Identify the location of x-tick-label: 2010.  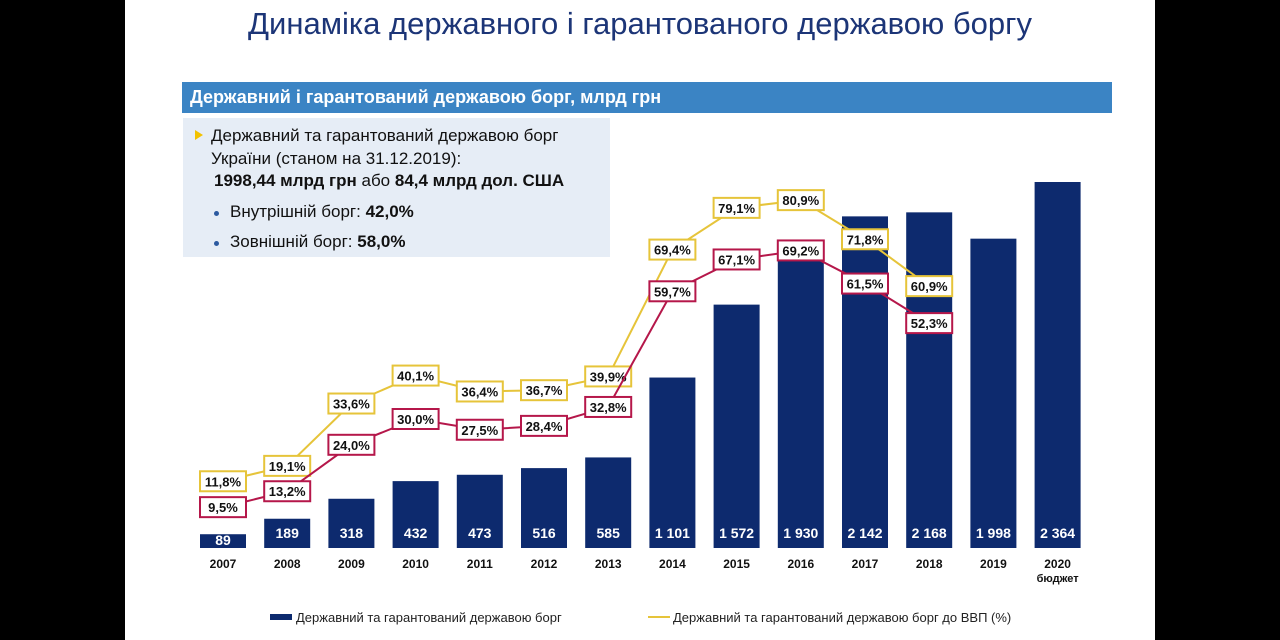
(415, 564).